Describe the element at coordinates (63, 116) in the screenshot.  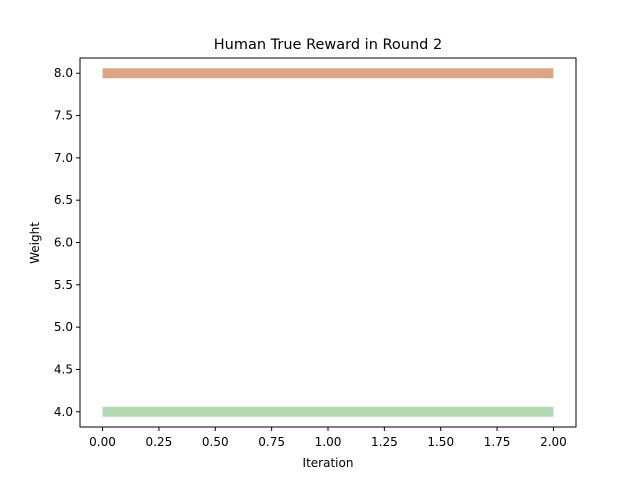
I see `y-tick-label: 7.5` at that location.